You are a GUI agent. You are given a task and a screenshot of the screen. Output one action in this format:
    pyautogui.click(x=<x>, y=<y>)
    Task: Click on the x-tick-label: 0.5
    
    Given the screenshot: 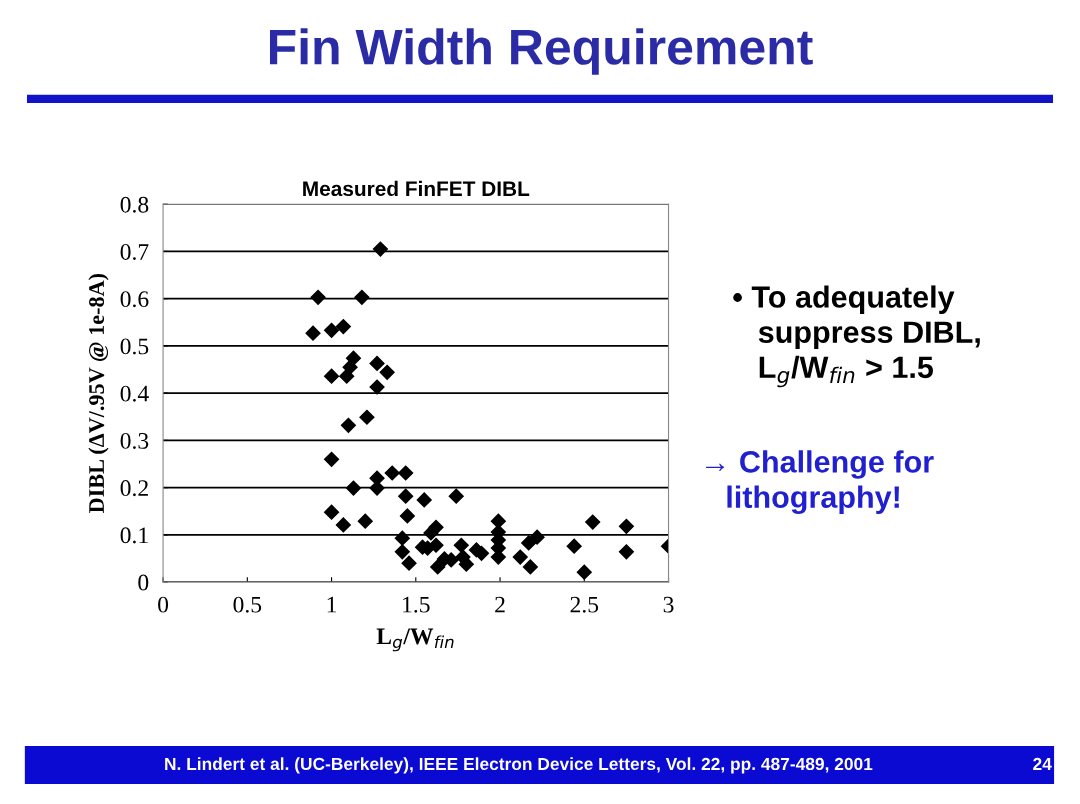 What is the action you would take?
    pyautogui.click(x=247, y=604)
    